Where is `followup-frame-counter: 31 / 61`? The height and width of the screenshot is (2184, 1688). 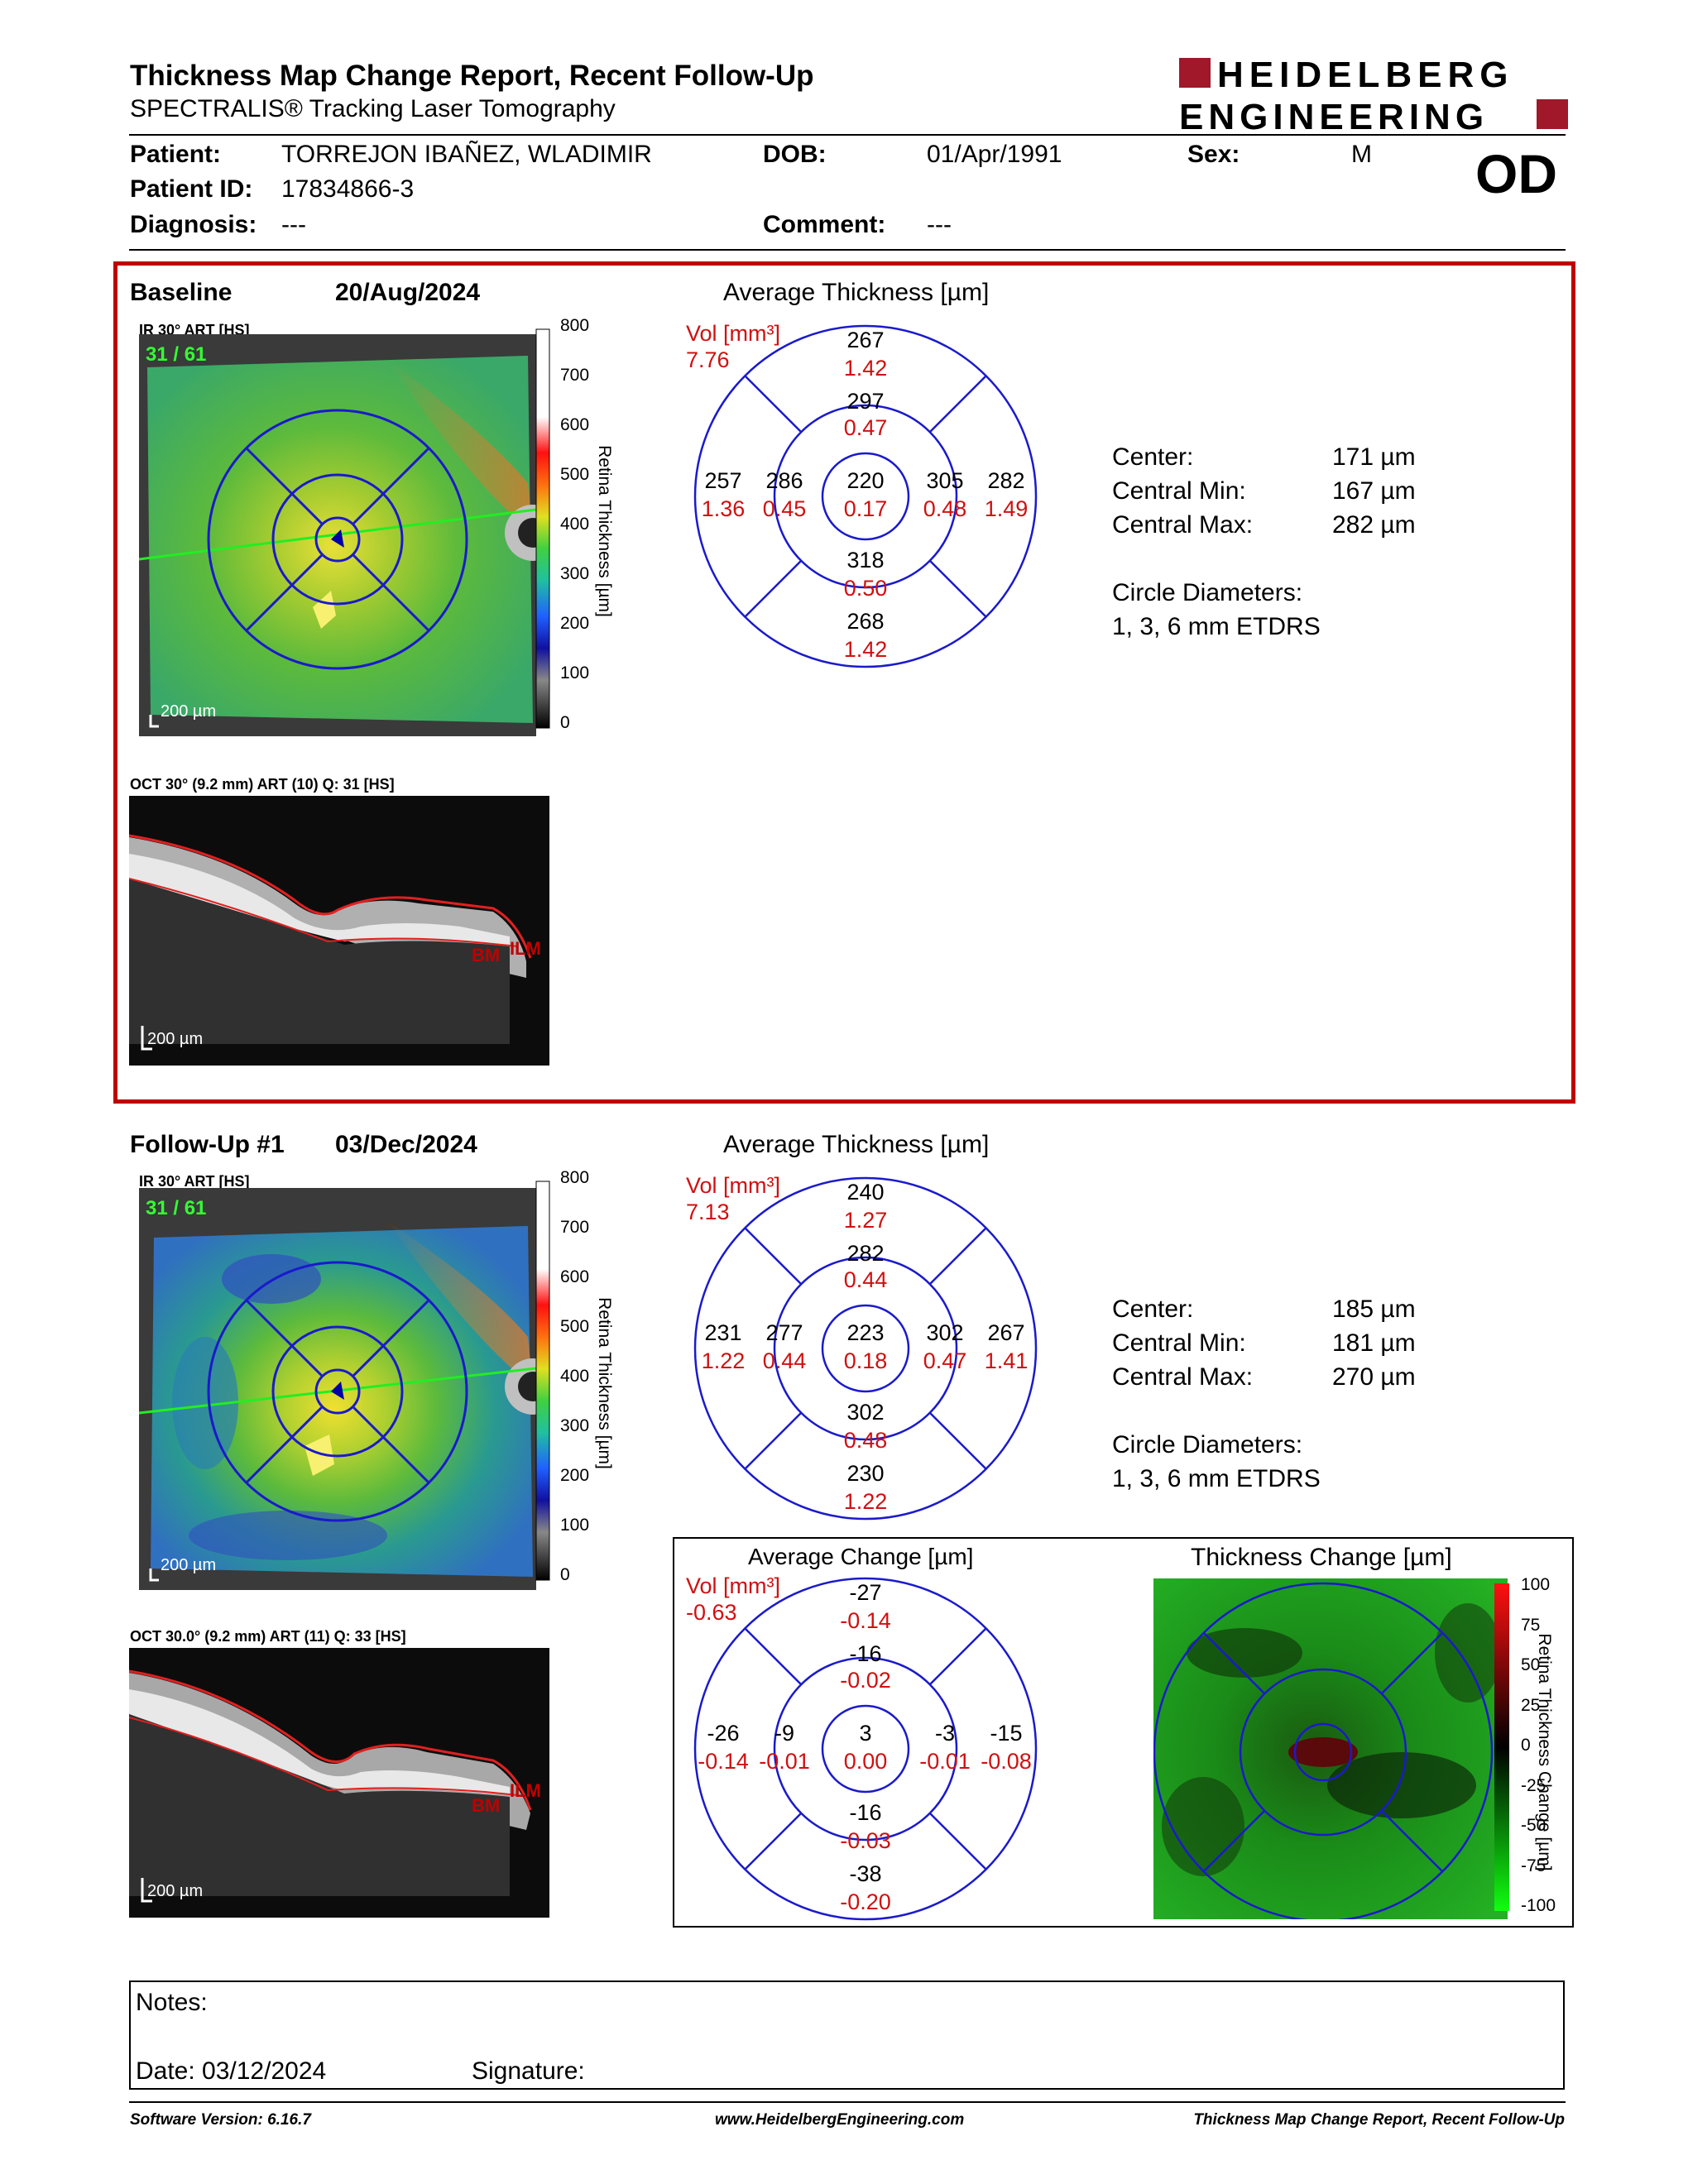 followup-frame-counter: 31 / 61 is located at coordinates (176, 1208).